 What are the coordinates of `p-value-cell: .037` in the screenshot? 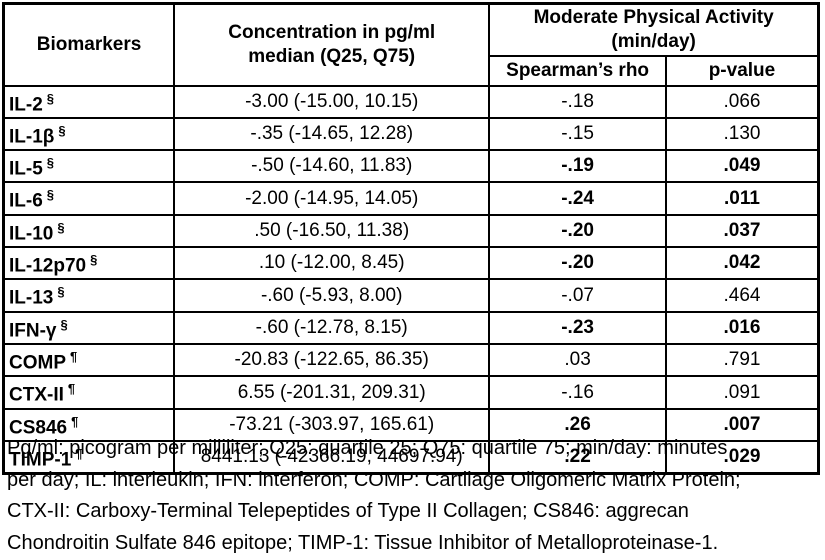 It's located at (742, 231).